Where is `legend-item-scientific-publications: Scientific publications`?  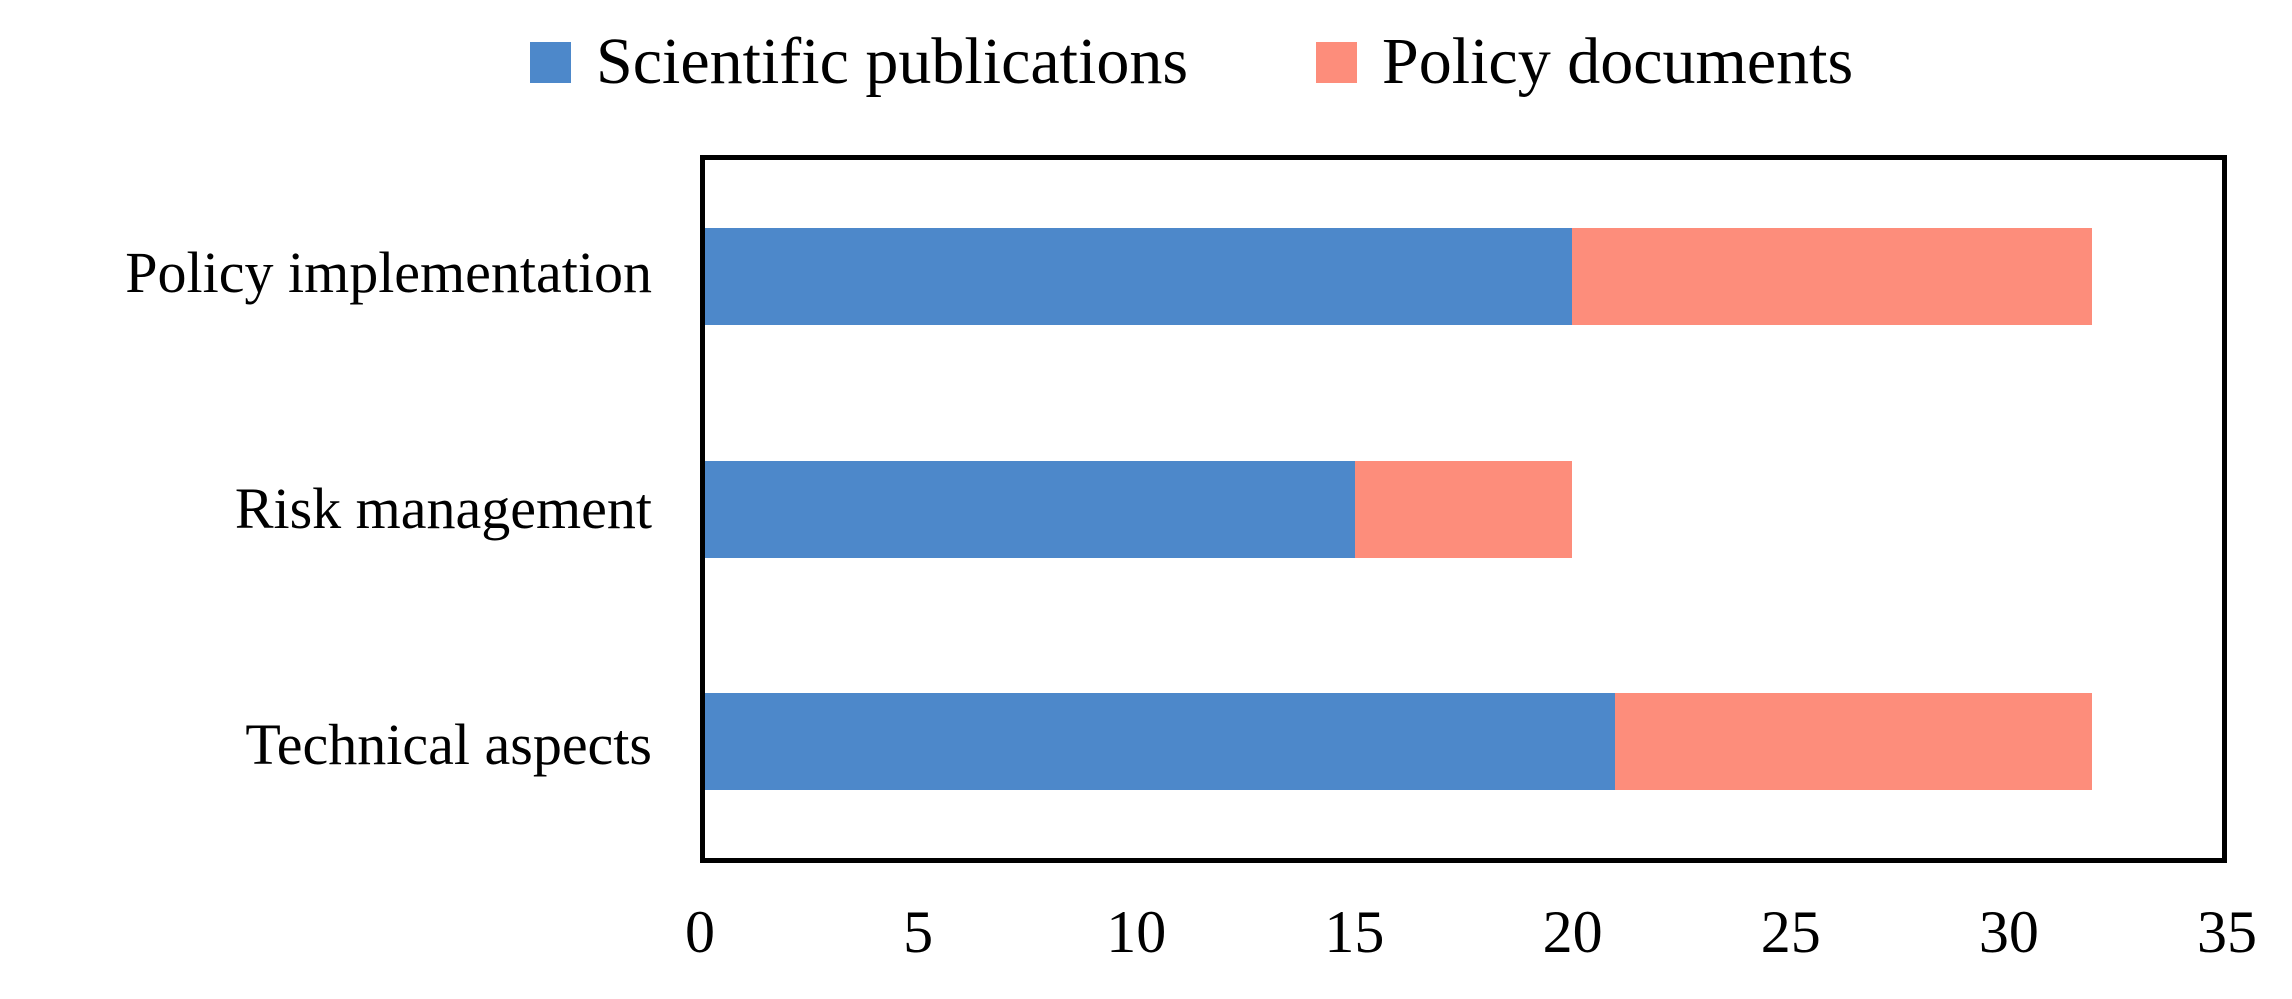 legend-item-scientific-publications: Scientific publications is located at coordinates (859, 62).